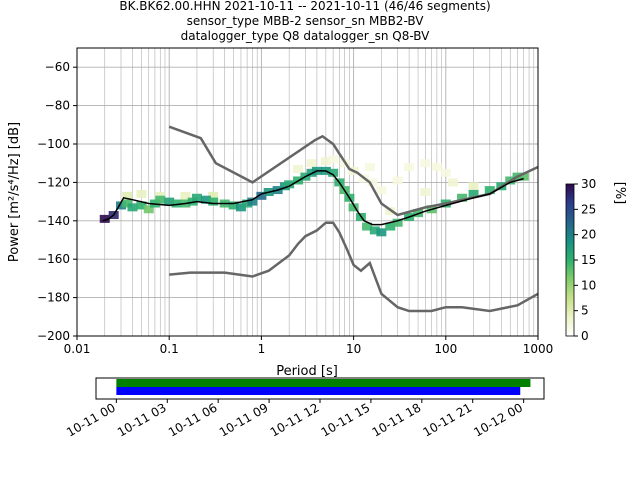  I want to click on heatmap-cells, so click(314, 196).